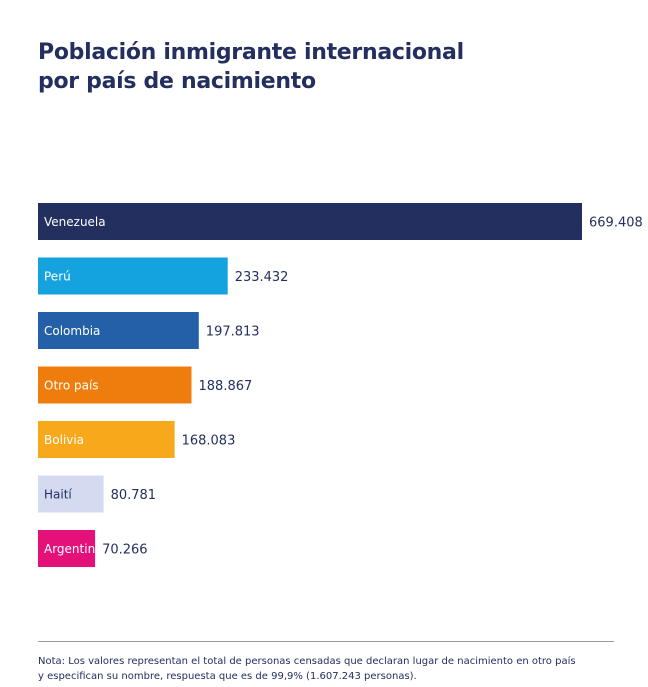 The width and height of the screenshot is (648, 687). Describe the element at coordinates (133, 276) in the screenshot. I see `bar-peru` at that location.